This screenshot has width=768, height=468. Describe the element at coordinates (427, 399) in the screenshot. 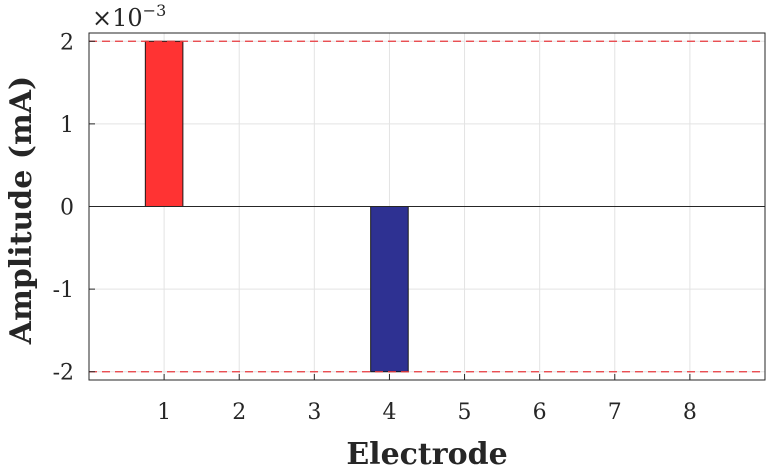

I see `x-tick-labels: 1 2 3 4 5 6 7 8` at that location.